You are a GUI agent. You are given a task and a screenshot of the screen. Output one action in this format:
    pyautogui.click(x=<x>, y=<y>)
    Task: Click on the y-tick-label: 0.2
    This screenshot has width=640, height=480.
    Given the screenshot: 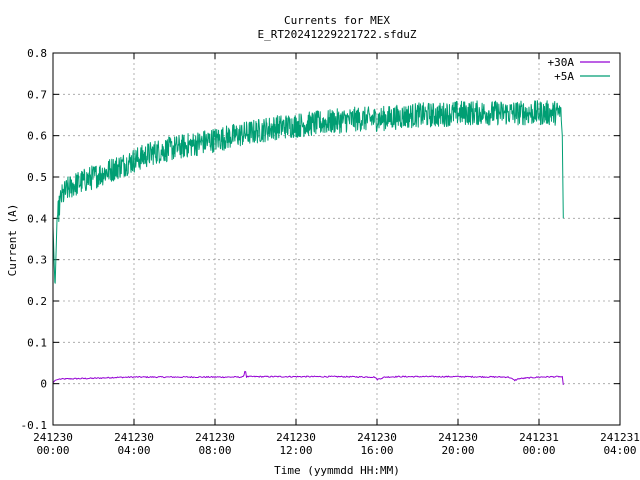 What is the action you would take?
    pyautogui.click(x=37, y=301)
    